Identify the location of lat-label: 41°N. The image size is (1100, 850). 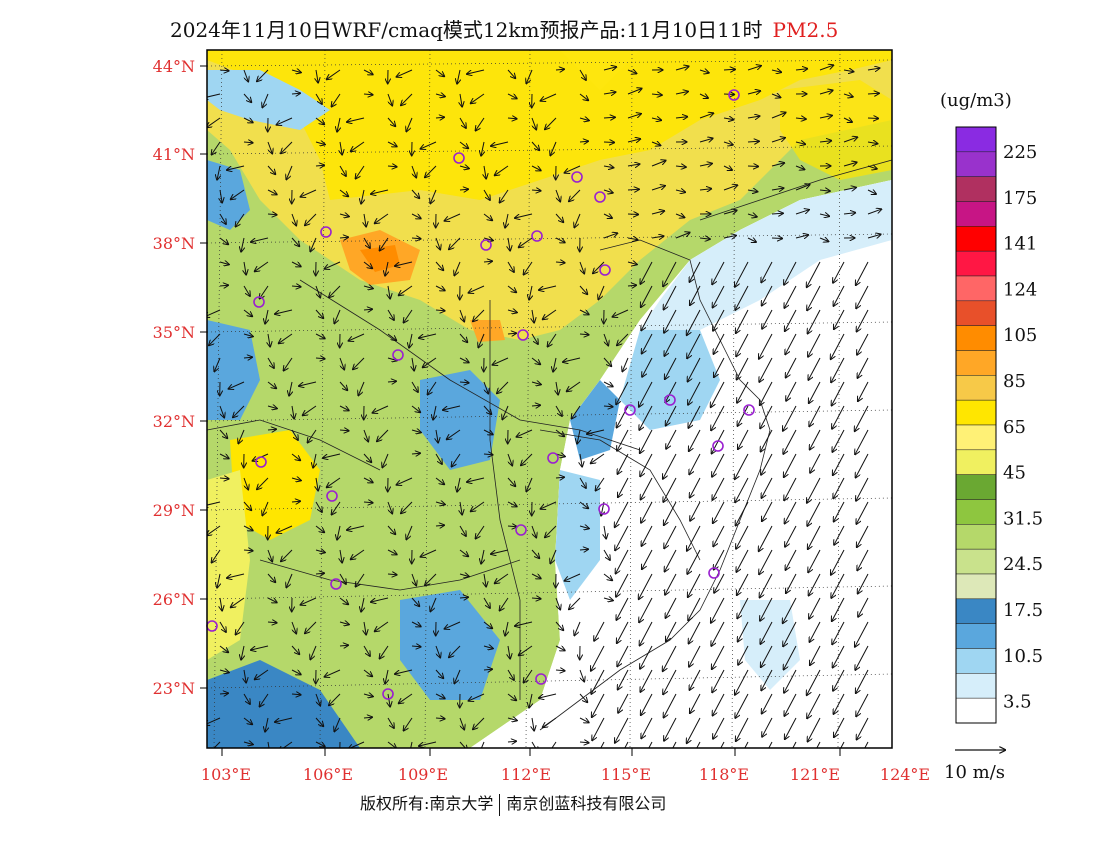
(174, 154).